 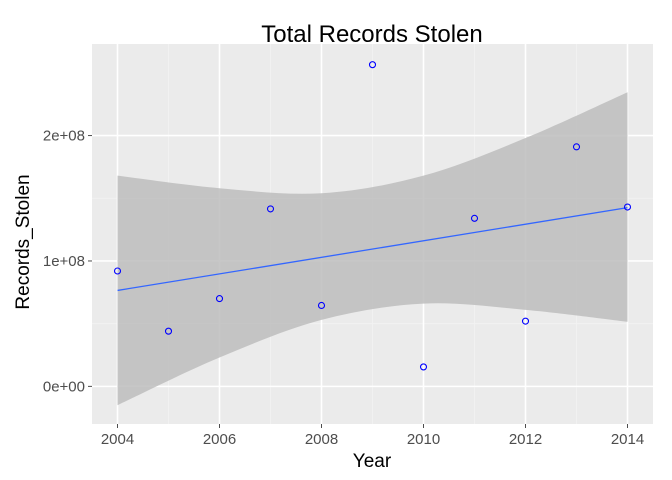 What do you see at coordinates (423, 439) in the screenshot?
I see `x-tick-label: 2010` at bounding box center [423, 439].